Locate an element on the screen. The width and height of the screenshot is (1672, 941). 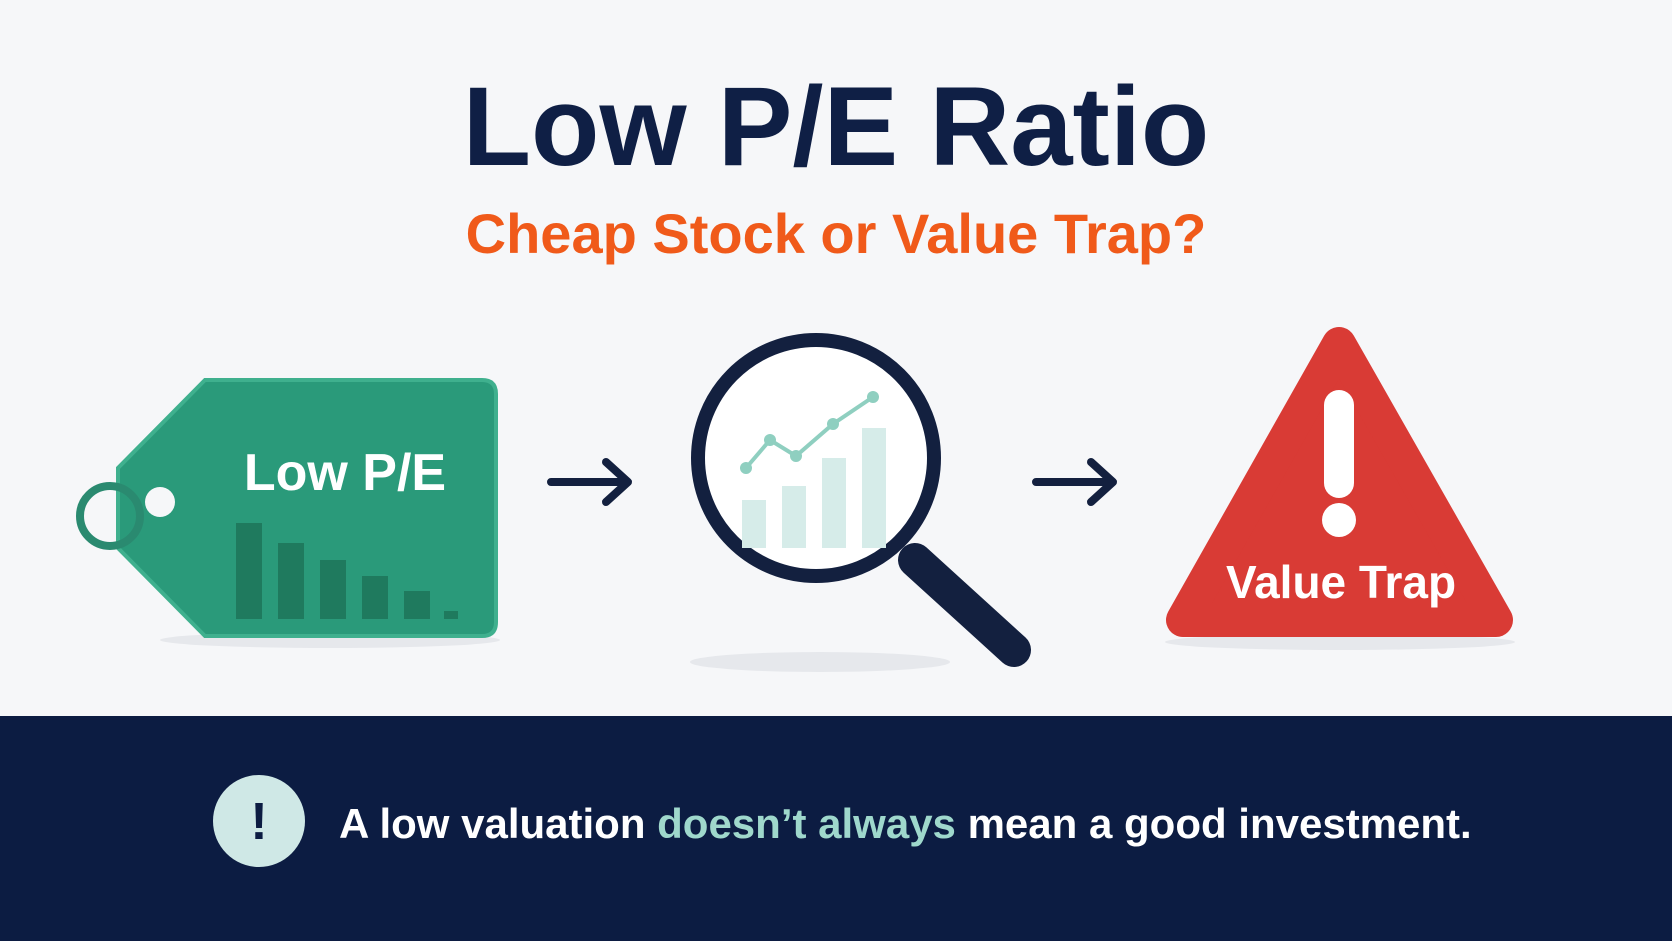
footer-text-end: mean a good investment. is located at coordinates (1214, 823).